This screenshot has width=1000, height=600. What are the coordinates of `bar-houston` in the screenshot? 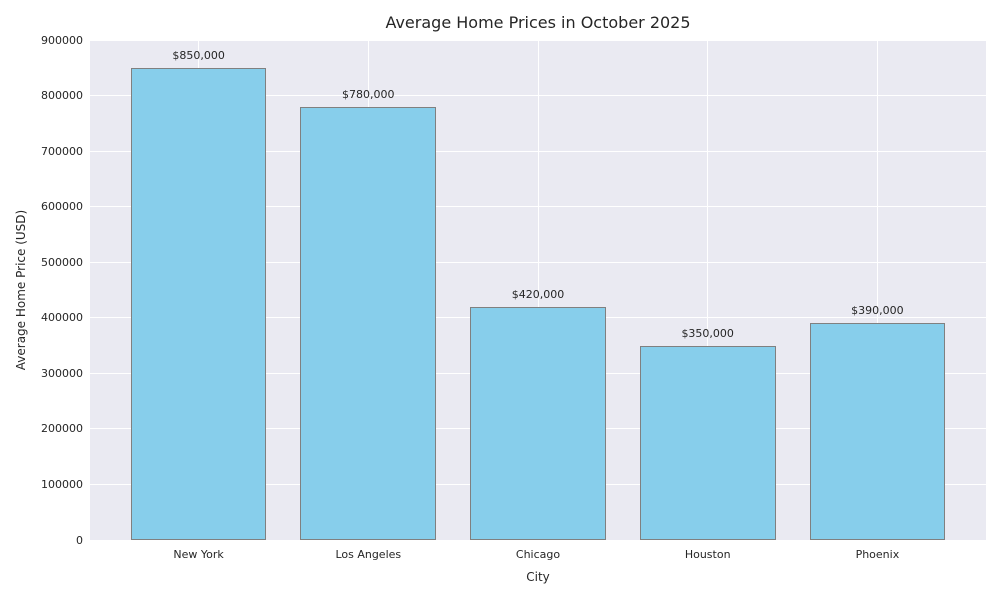 It's located at (707, 442).